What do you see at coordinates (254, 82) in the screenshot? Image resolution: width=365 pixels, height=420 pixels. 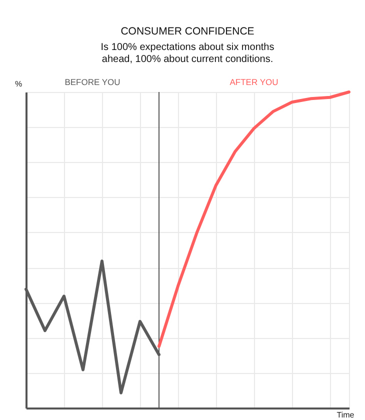 I see `text: AFTER YOU` at bounding box center [254, 82].